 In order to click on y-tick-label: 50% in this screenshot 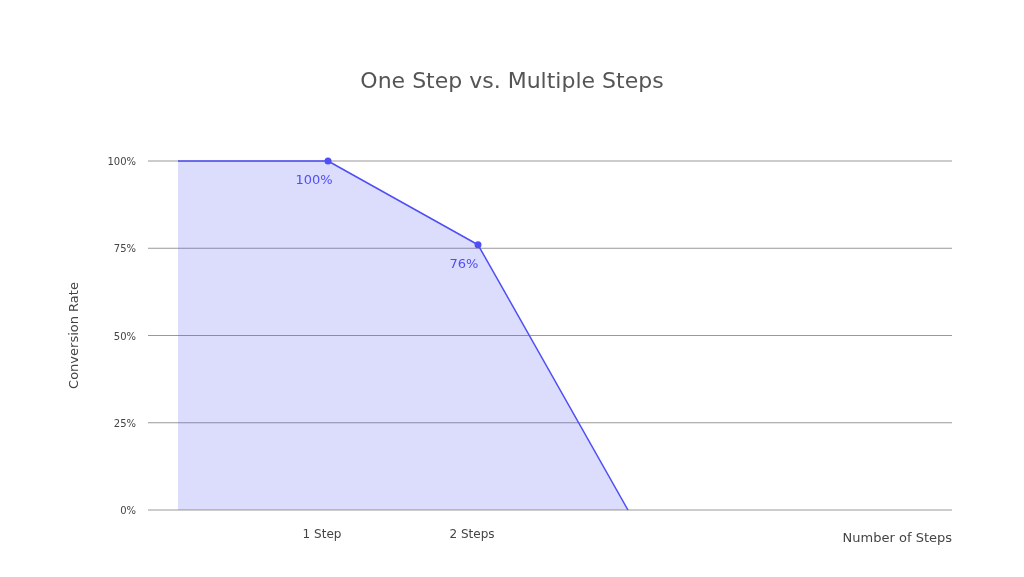, I will do `click(124, 336)`.